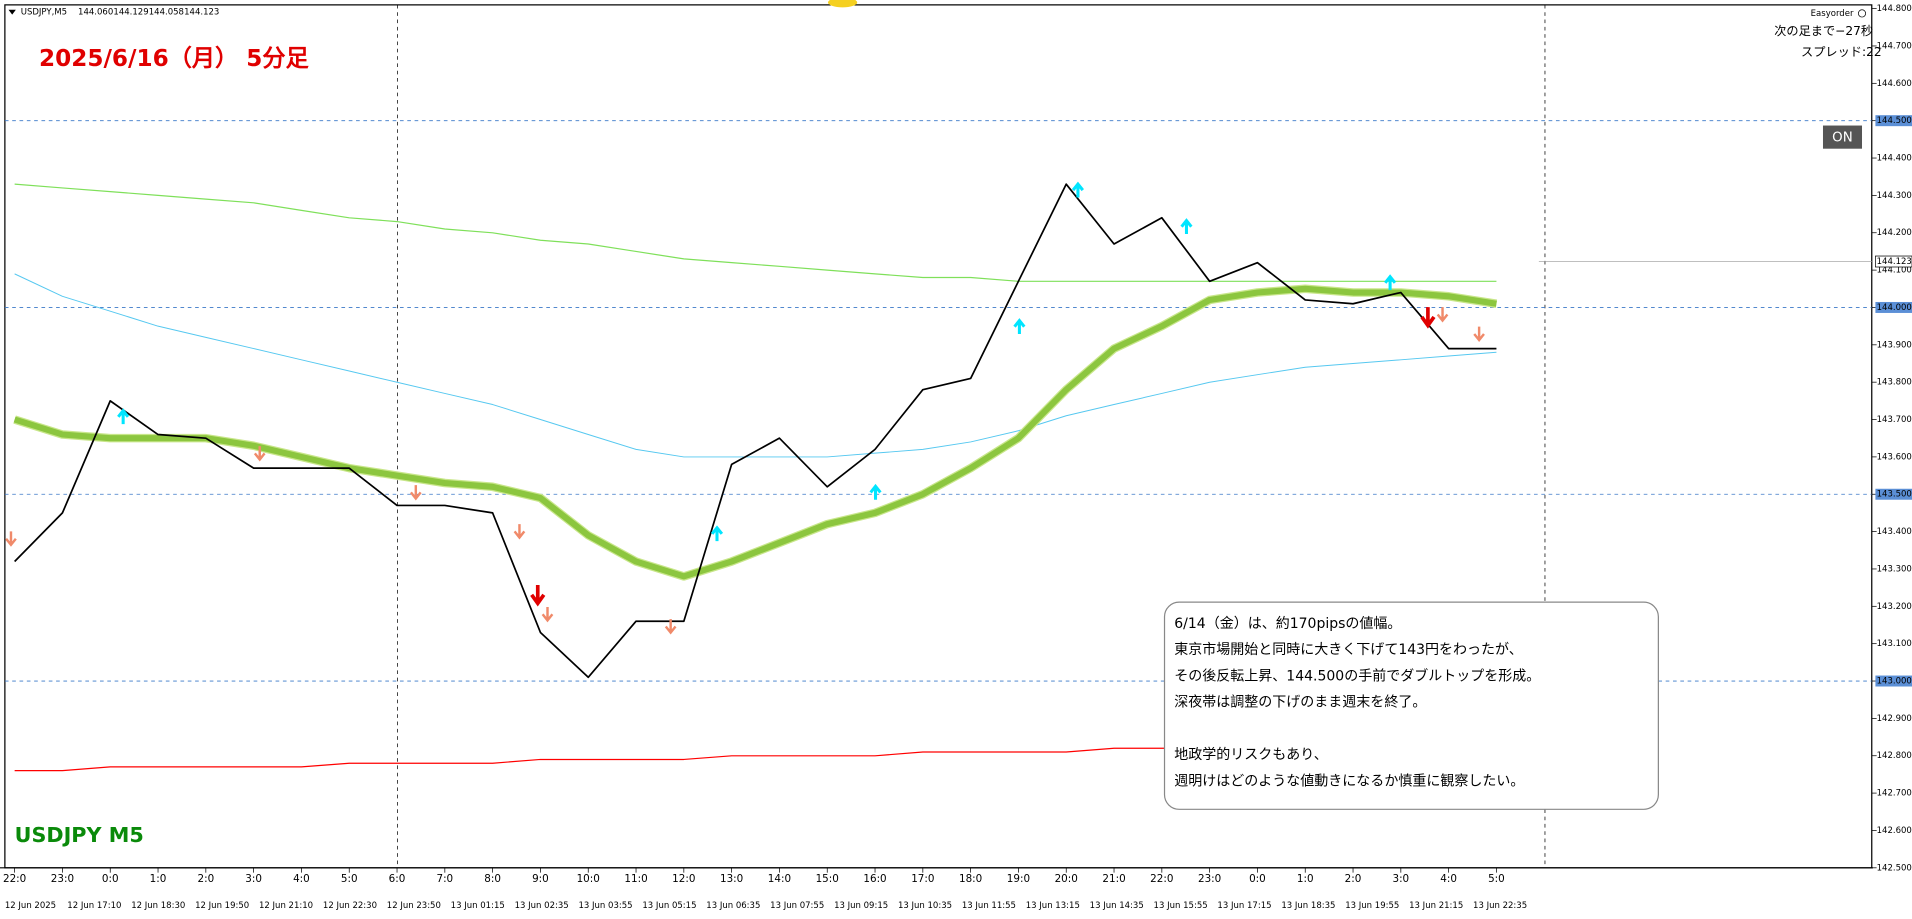 This screenshot has width=1912, height=919. I want to click on symbol: USDJPY,M5, so click(44, 13).